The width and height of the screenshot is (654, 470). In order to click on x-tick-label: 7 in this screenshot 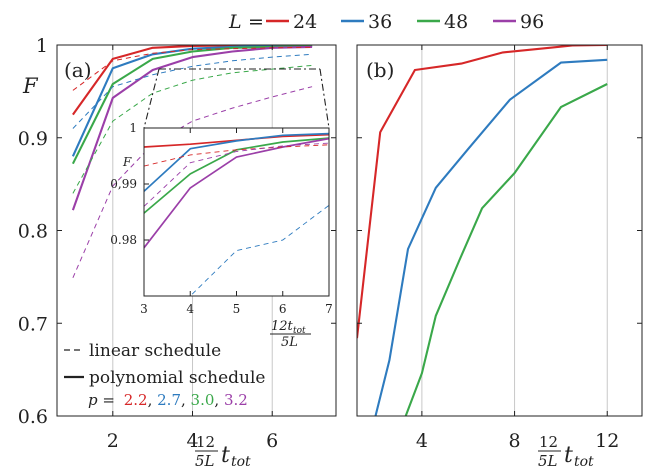, I will do `click(329, 309)`.